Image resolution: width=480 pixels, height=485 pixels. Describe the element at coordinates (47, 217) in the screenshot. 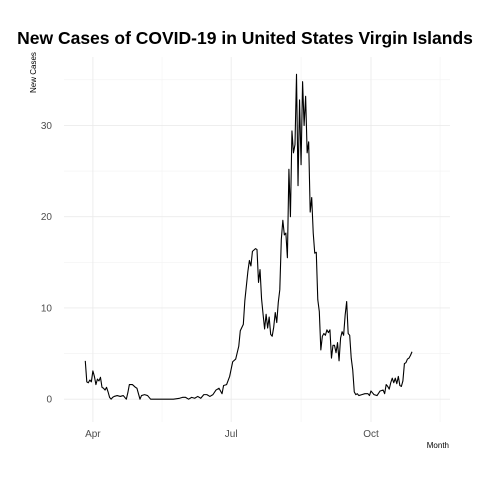

I see `y-tick-label: 20` at that location.